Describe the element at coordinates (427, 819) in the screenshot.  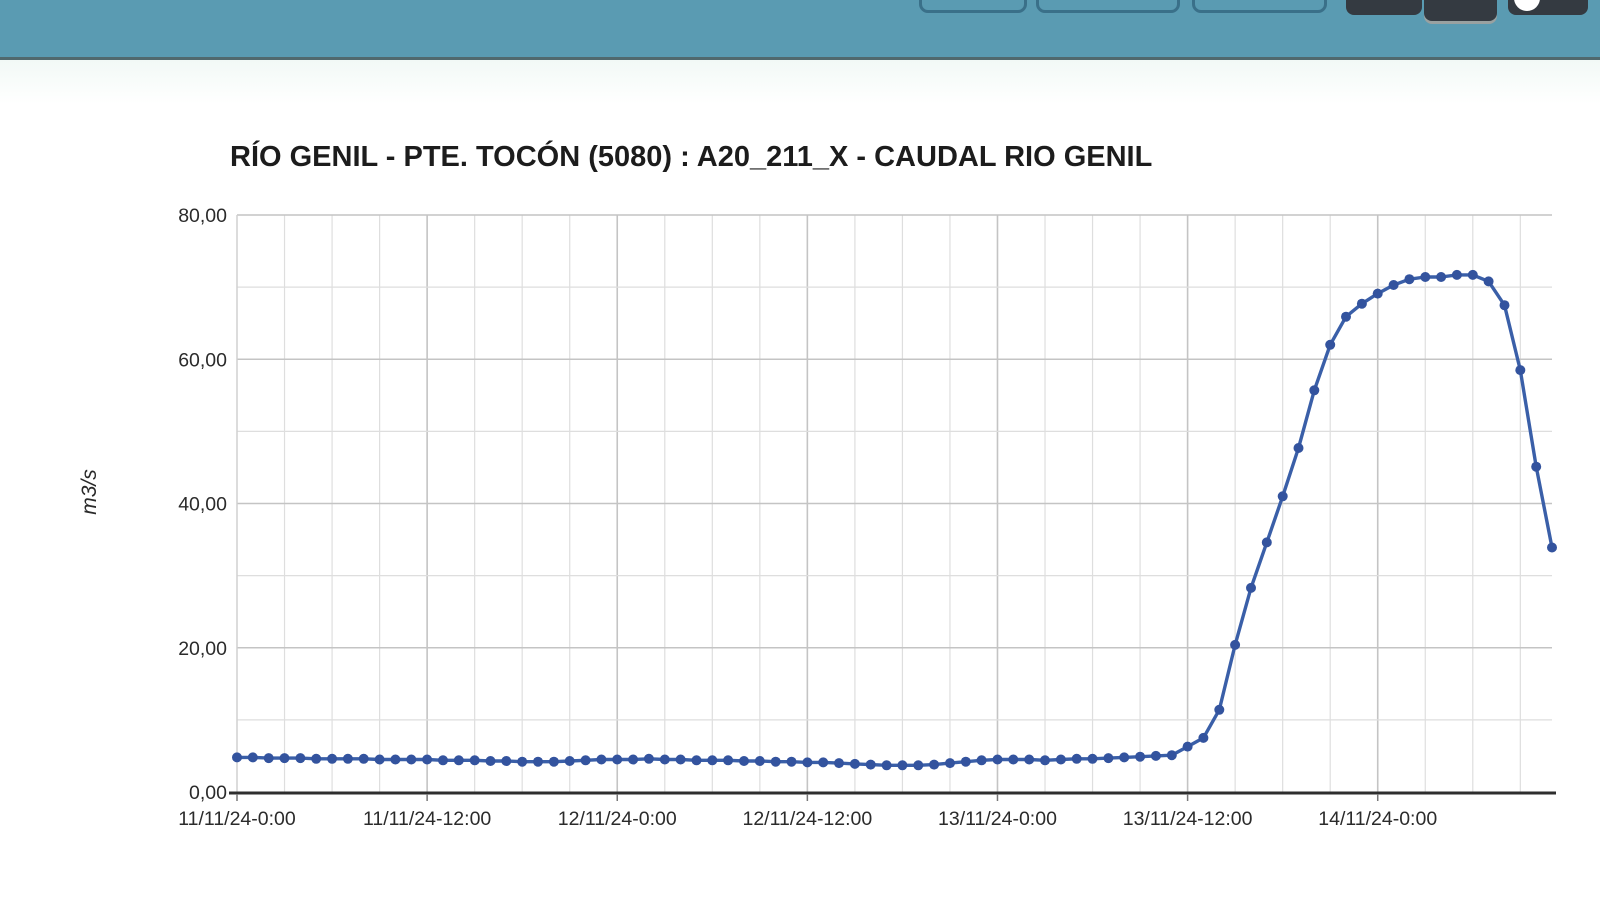
I see `x-tick-label: 11/11/24-12:00` at that location.